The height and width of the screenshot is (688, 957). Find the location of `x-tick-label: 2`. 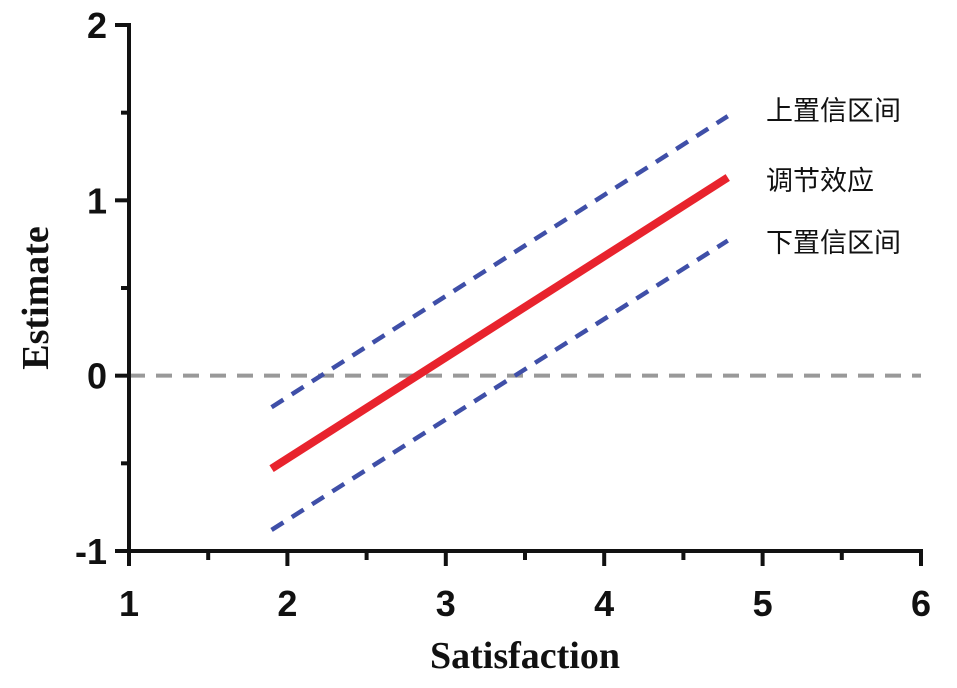

x-tick-label: 2 is located at coordinates (287, 603).